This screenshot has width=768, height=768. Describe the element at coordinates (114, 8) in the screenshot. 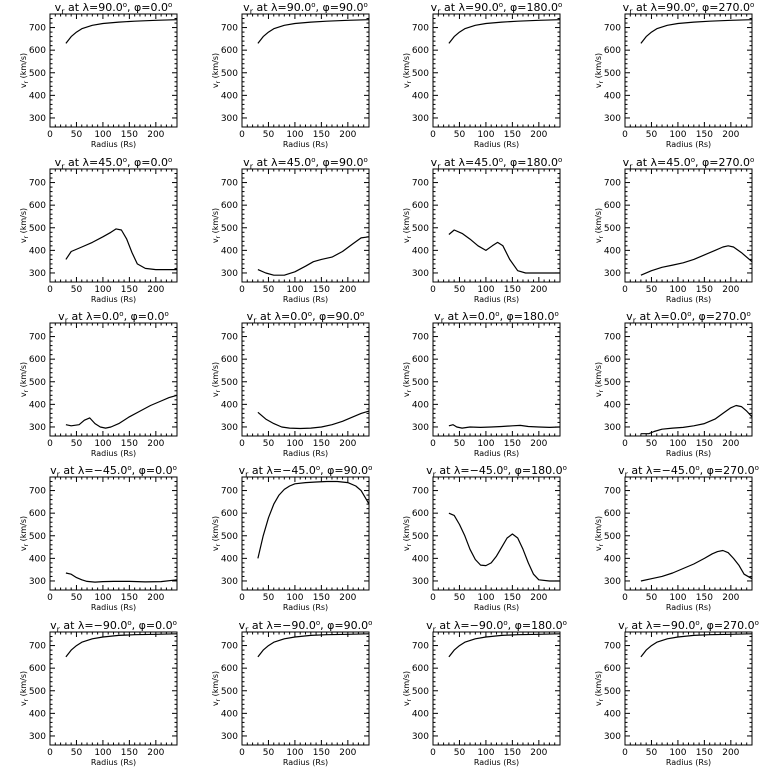

I see `panel-title: vr at λ=90.0o, φ=0.0o` at that location.